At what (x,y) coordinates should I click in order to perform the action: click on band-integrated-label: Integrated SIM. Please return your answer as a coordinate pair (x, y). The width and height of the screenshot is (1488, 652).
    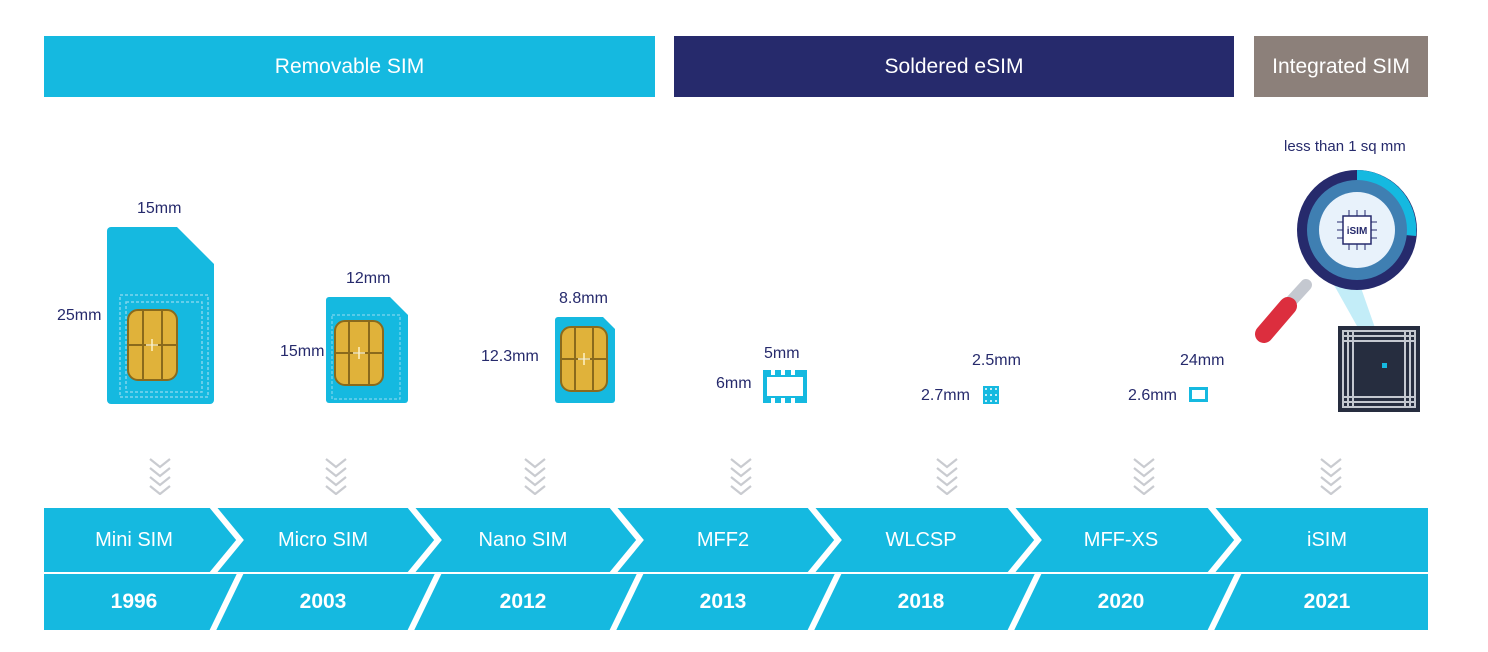
    Looking at the image, I should click on (1341, 66).